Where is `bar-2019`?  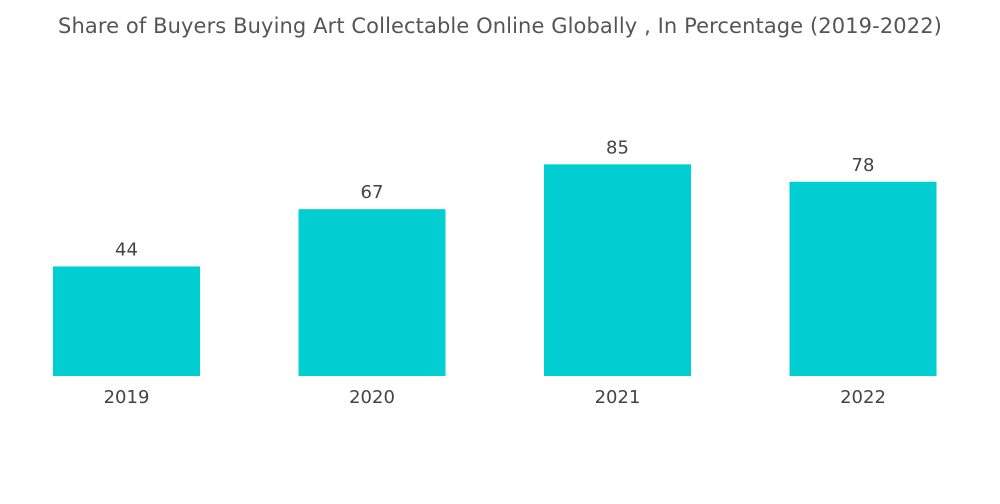
bar-2019 is located at coordinates (126, 321).